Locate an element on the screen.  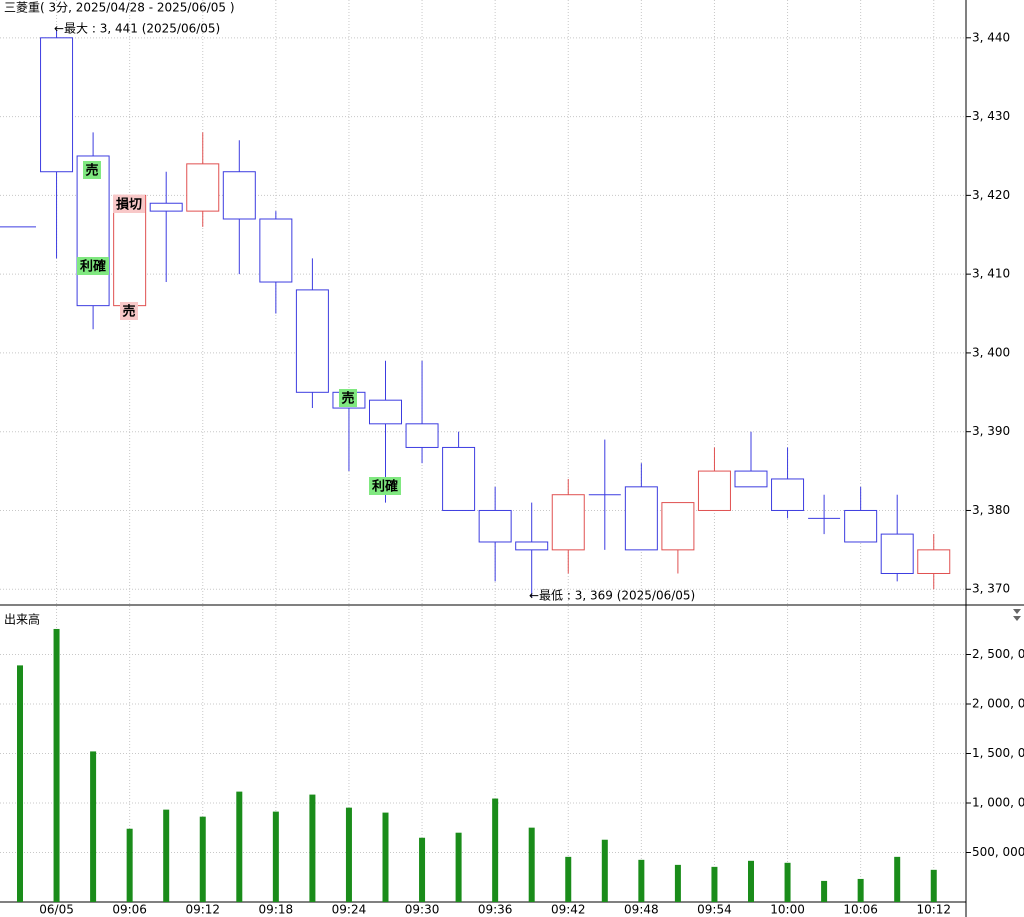
y-tick-label: 3, 400 is located at coordinates (991, 352).